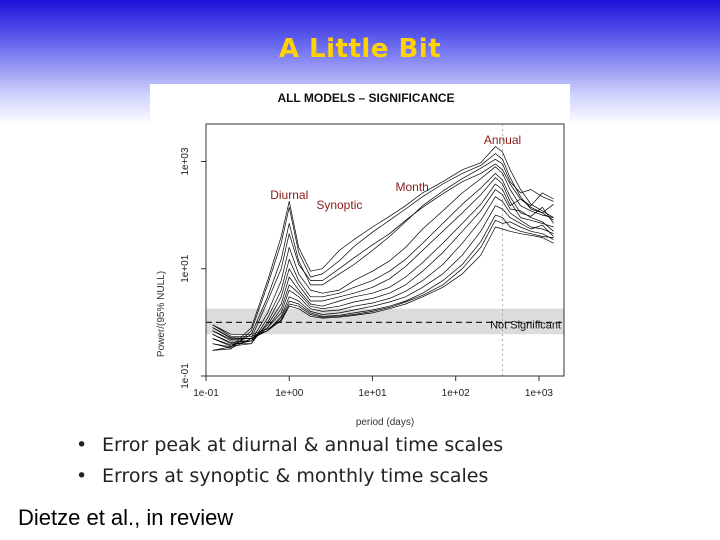 The width and height of the screenshot is (720, 540). Describe the element at coordinates (289, 393) in the screenshot. I see `x-tick-label: 1e+00` at that location.